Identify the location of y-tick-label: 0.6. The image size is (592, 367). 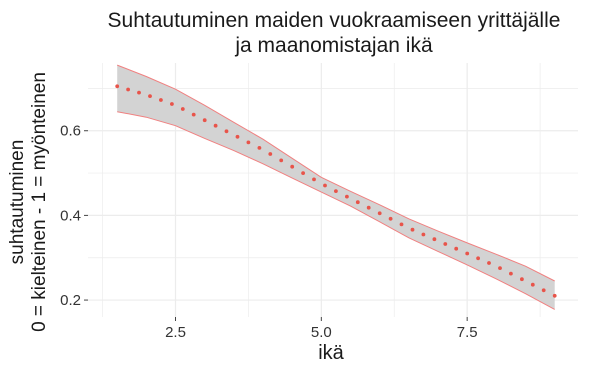
(70, 131).